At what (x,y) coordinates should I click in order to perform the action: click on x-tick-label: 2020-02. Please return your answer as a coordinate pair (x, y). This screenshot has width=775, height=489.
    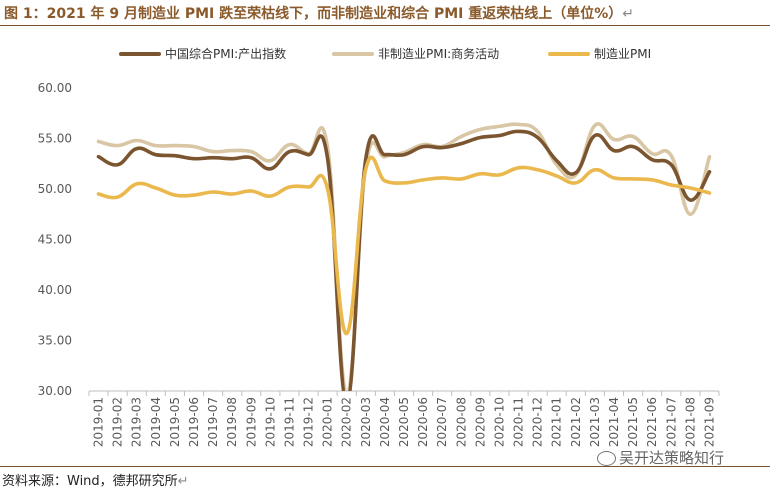
    Looking at the image, I should click on (347, 422).